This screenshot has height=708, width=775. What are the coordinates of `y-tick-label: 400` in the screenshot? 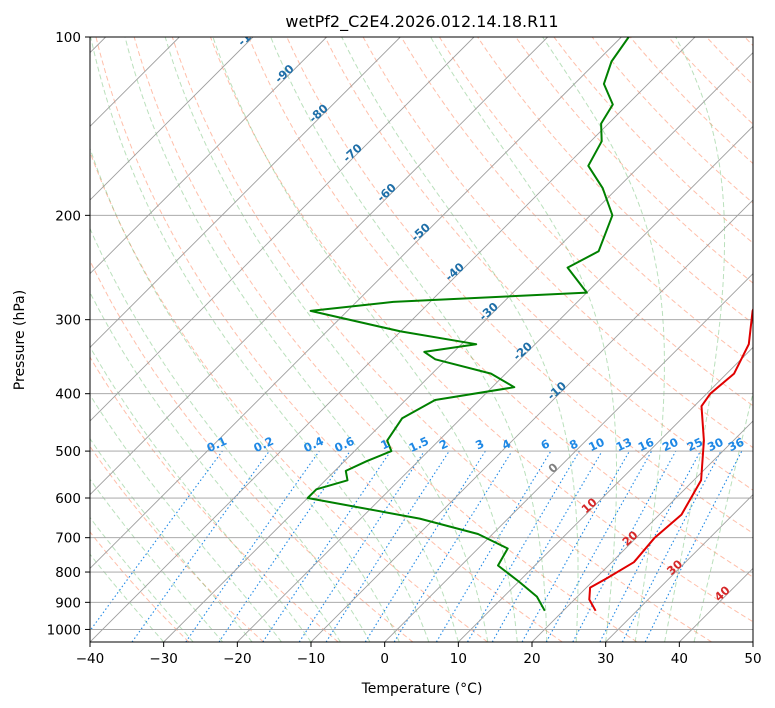 It's located at (68, 395).